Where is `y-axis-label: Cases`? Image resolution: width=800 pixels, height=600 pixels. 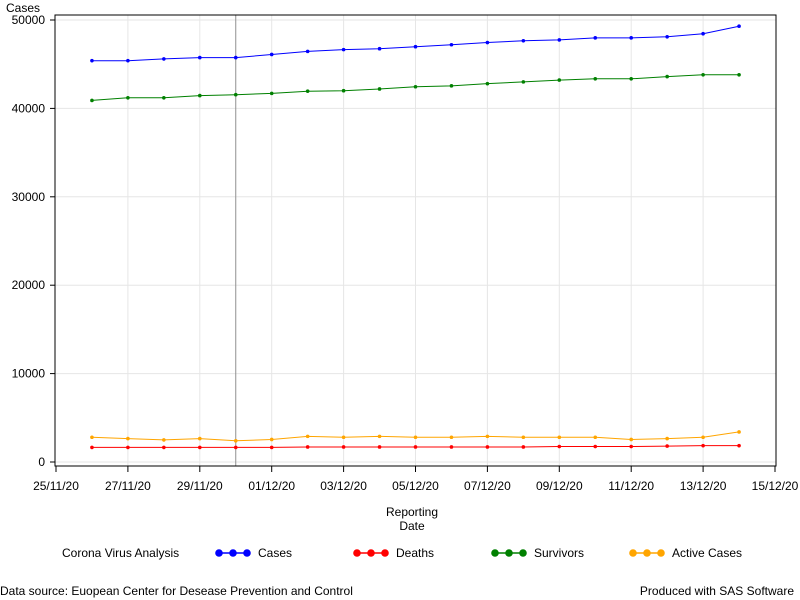
y-axis-label: Cases is located at coordinates (23, 8).